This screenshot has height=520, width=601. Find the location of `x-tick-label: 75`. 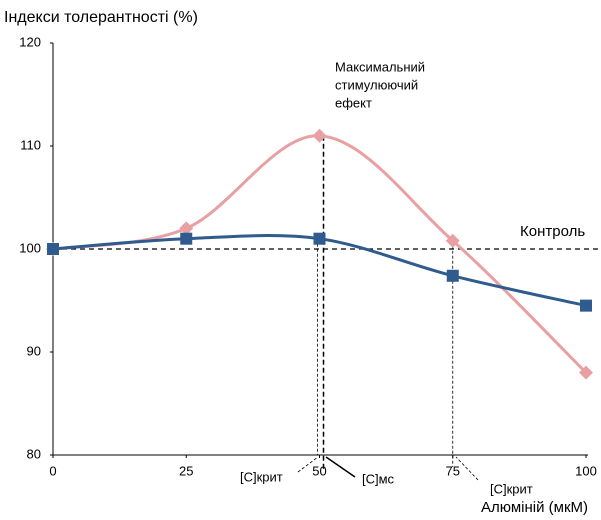

x-tick-label: 75 is located at coordinates (453, 470).